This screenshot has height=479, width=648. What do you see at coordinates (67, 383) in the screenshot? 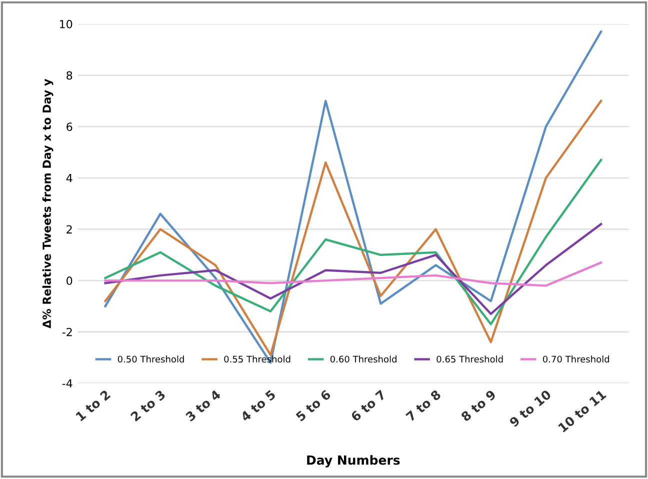
I see `y-tick-label: -4` at bounding box center [67, 383].